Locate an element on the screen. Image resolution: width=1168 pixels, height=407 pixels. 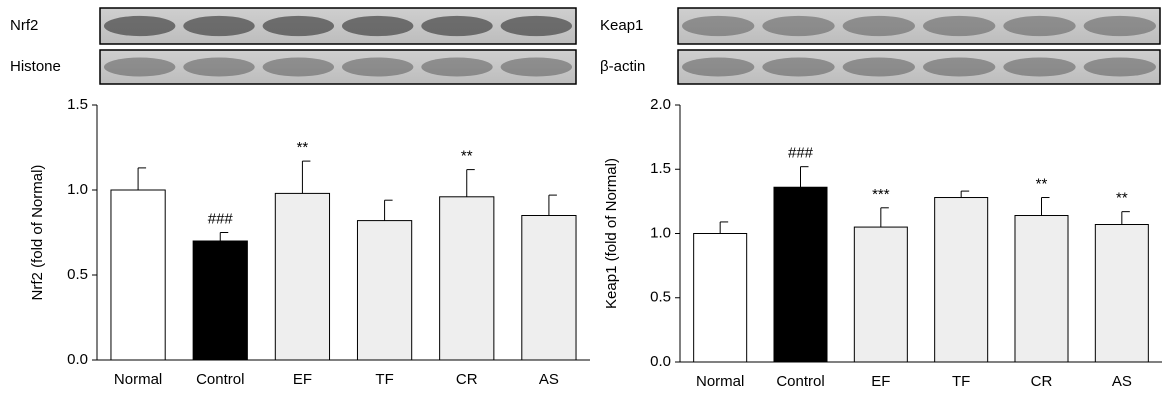
y-axis-label: Keap1 (fold of Normal) is located at coordinates (611, 233).